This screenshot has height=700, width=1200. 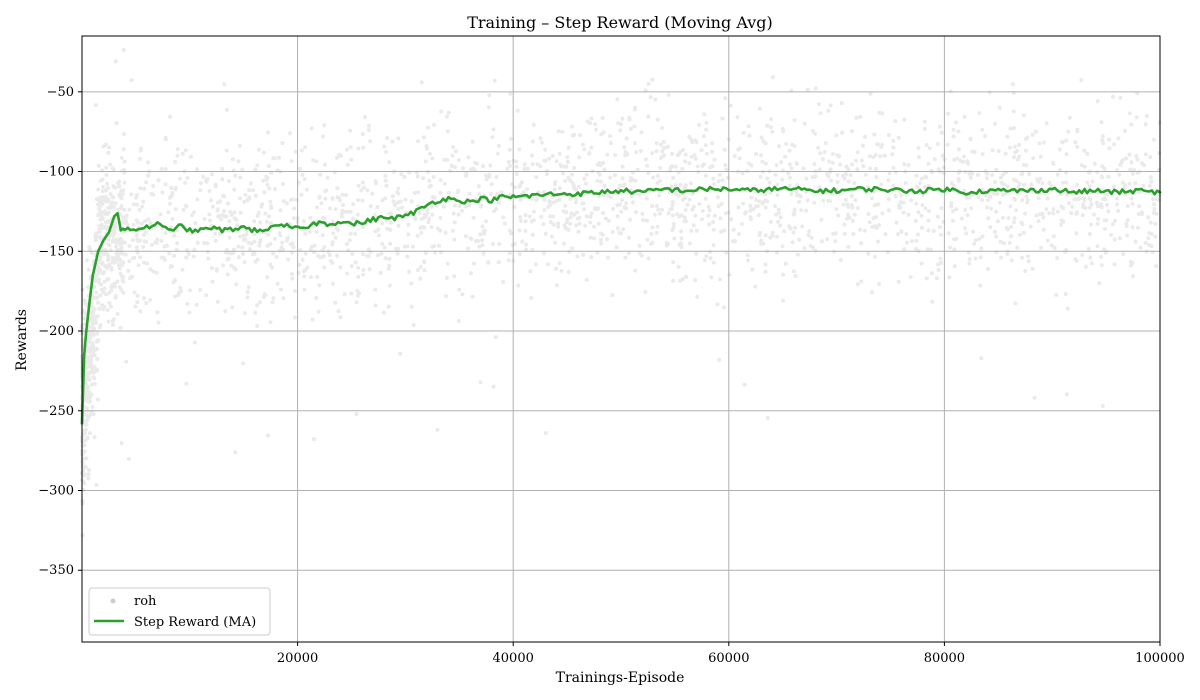 What do you see at coordinates (297, 658) in the screenshot?
I see `x-tick-label: 20000` at bounding box center [297, 658].